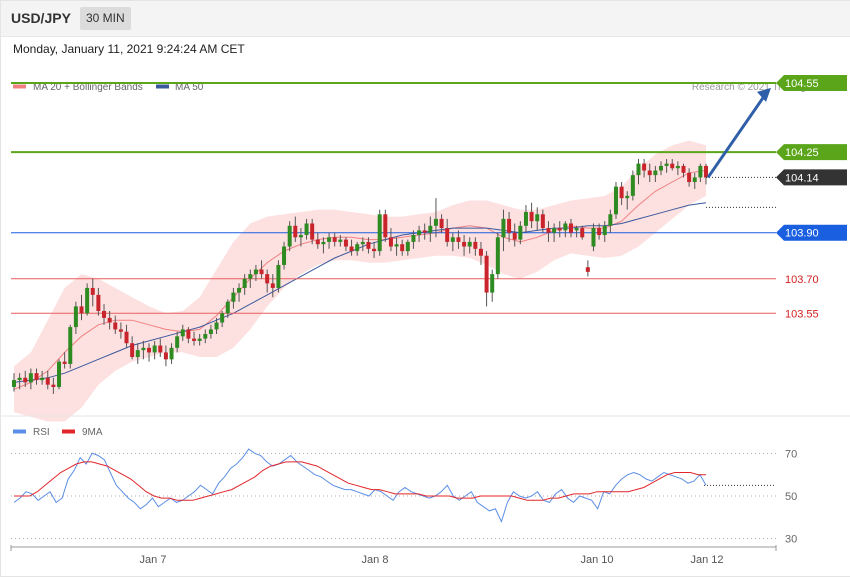 This screenshot has height=577, width=850. Describe the element at coordinates (375, 560) in the screenshot. I see `time-tick-label: Jan 8` at that location.